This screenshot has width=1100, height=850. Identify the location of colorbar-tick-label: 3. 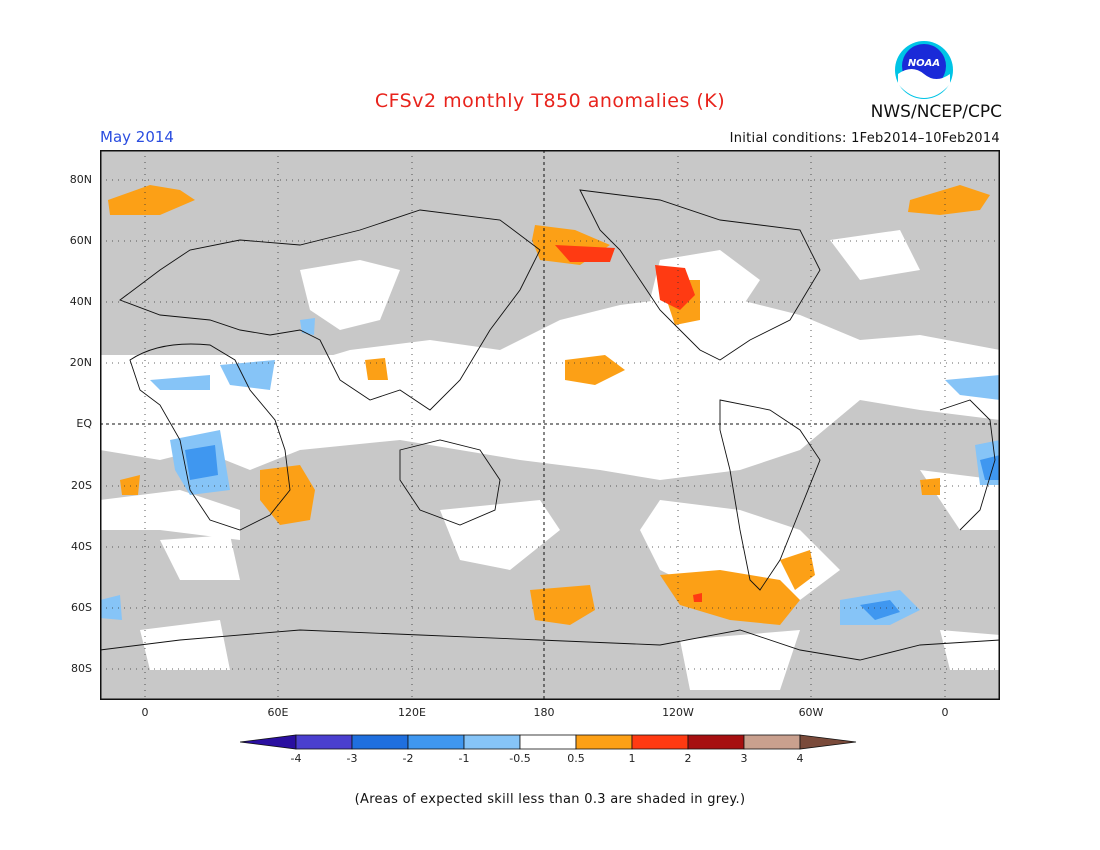
(744, 758).